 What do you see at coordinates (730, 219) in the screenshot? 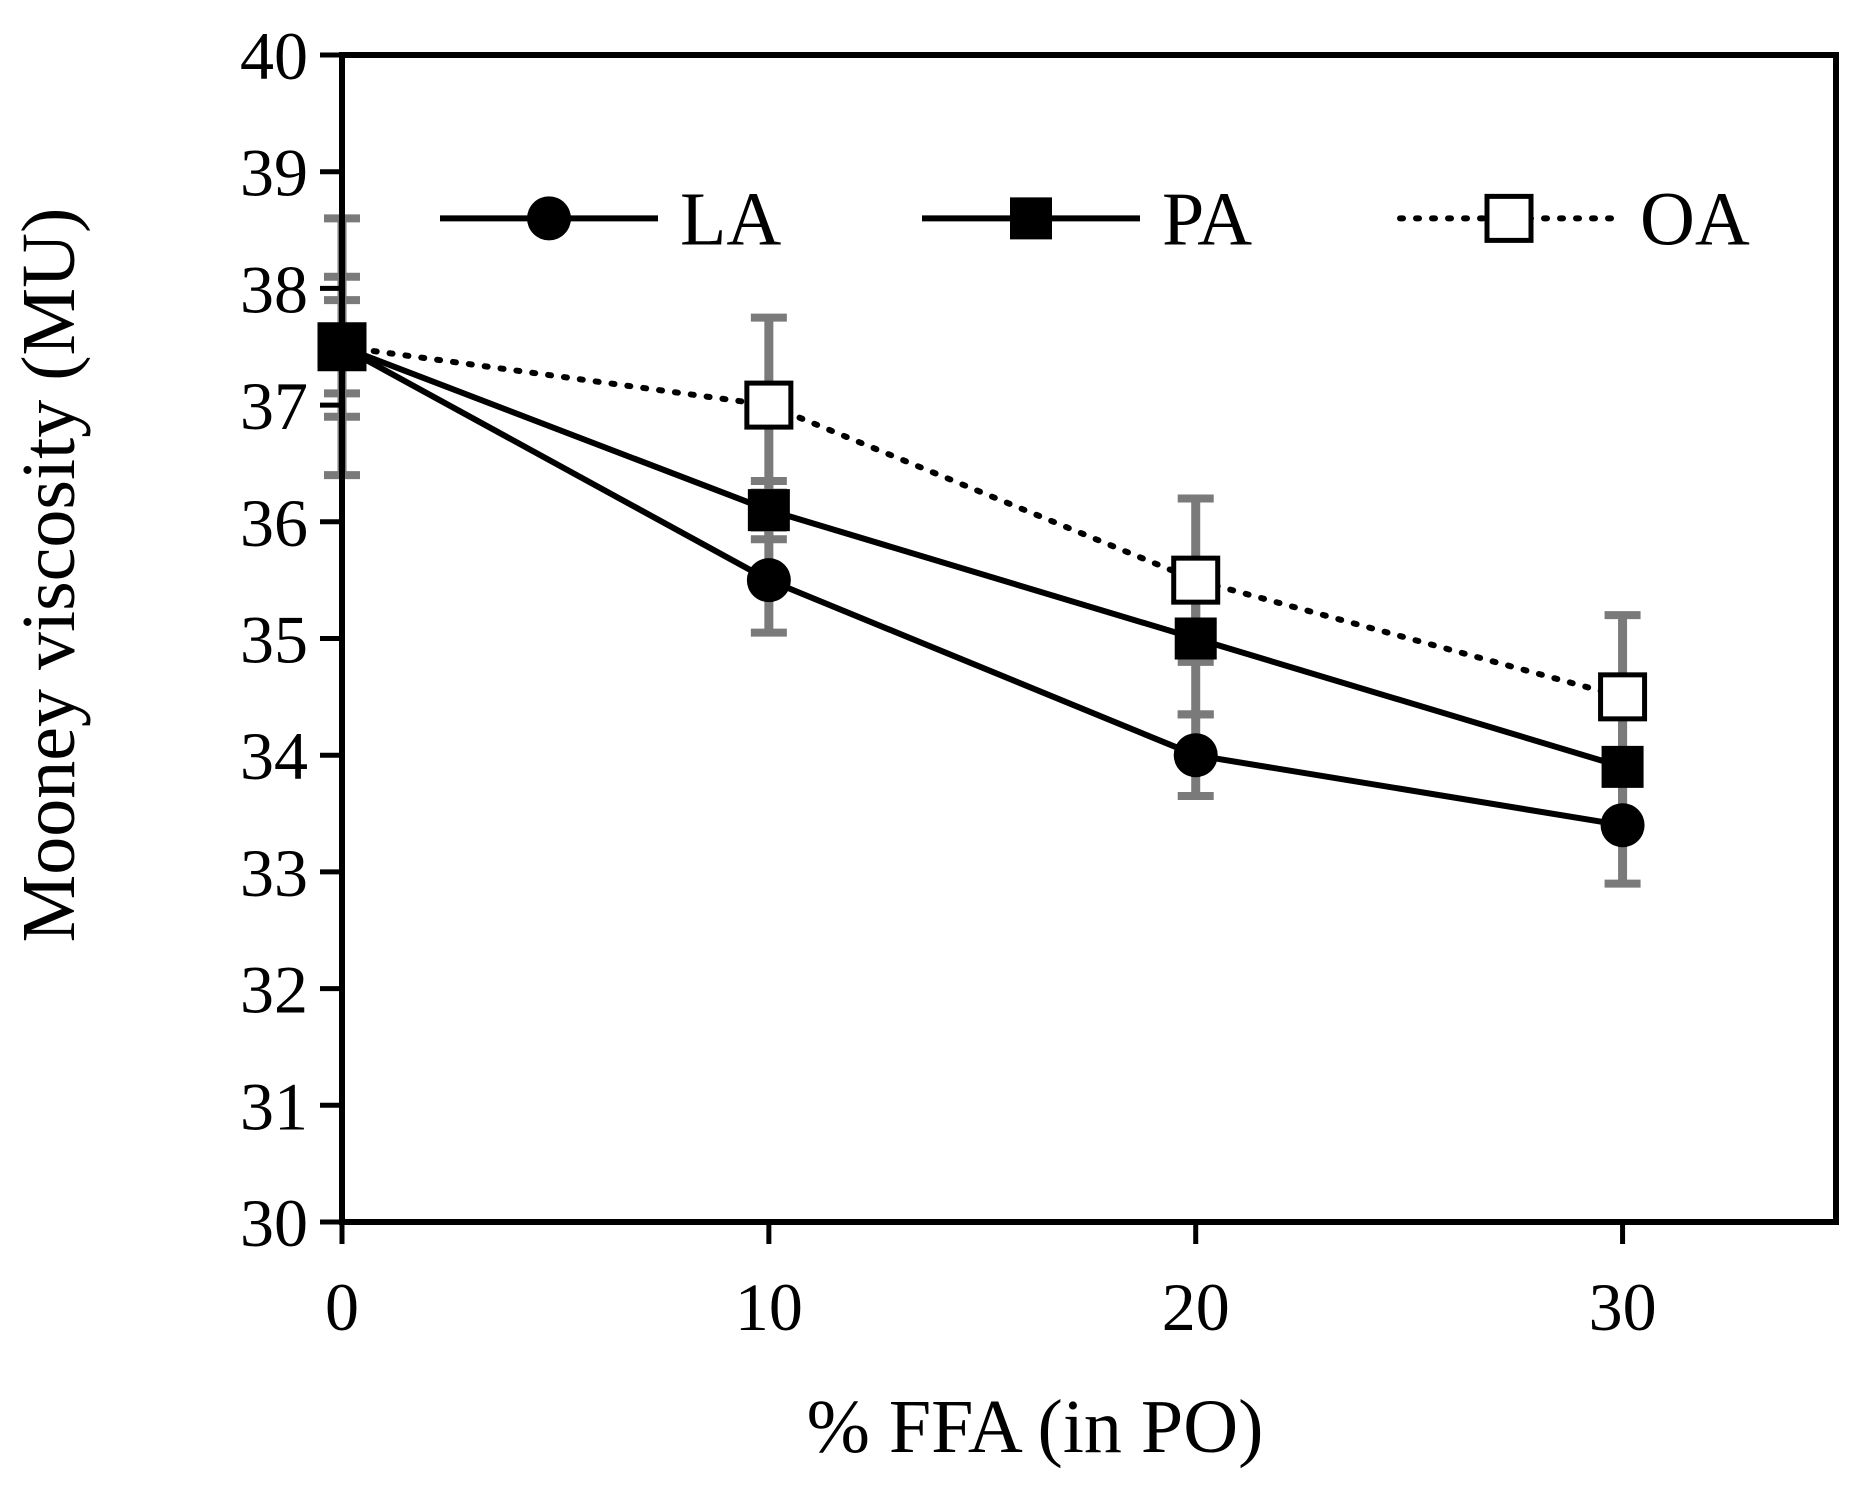
I see `legend-label-la: LA` at bounding box center [730, 219].